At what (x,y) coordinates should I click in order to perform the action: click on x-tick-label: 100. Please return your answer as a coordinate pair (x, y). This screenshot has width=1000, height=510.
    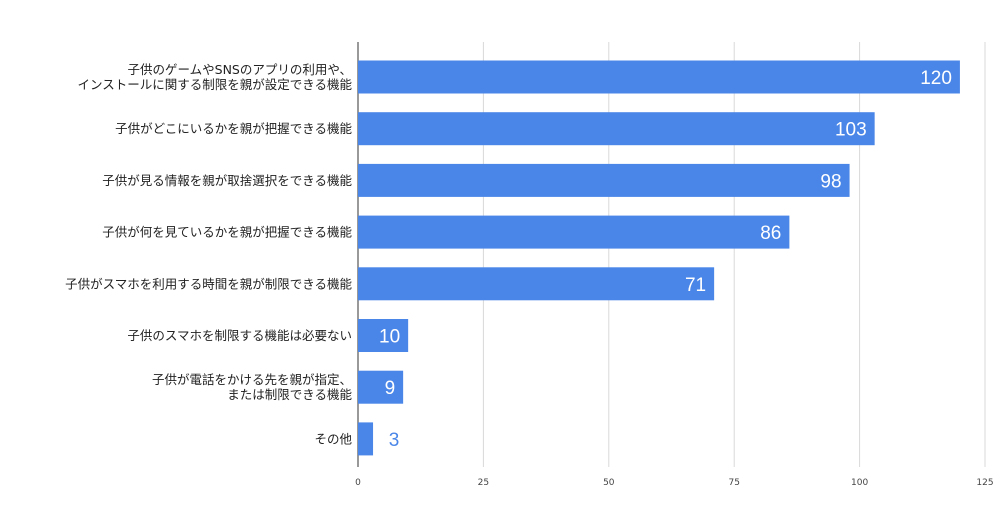
    Looking at the image, I should click on (859, 483).